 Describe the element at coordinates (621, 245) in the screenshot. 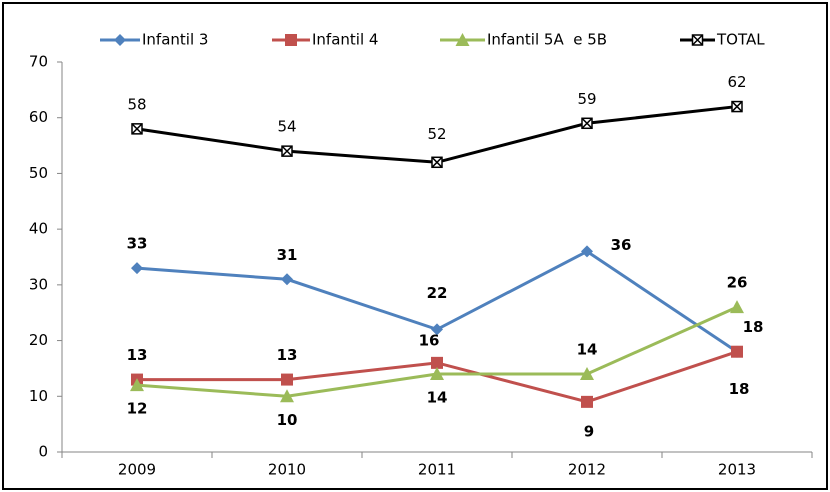

I see `data-label: 36` at that location.